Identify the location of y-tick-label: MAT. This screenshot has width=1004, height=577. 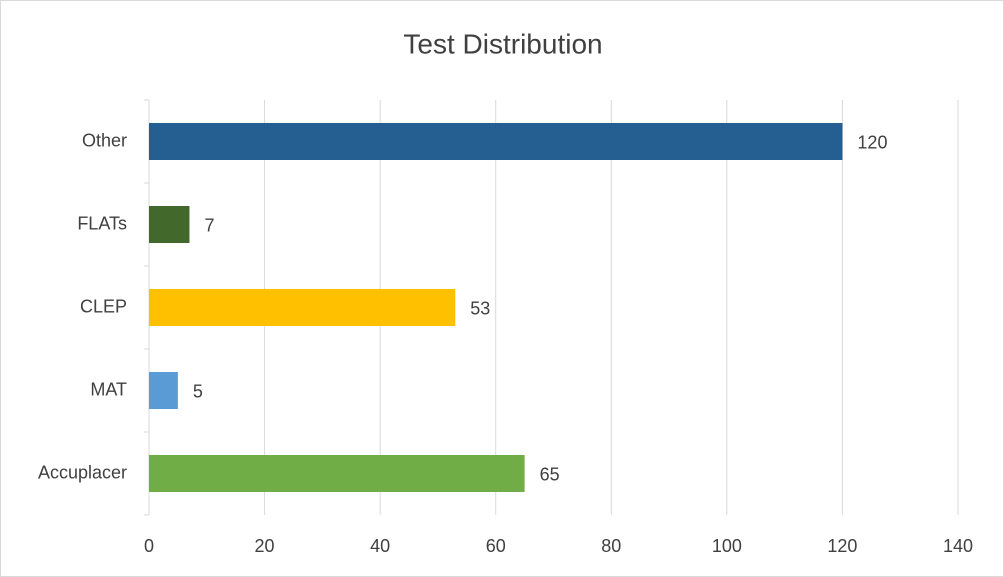
(108, 389).